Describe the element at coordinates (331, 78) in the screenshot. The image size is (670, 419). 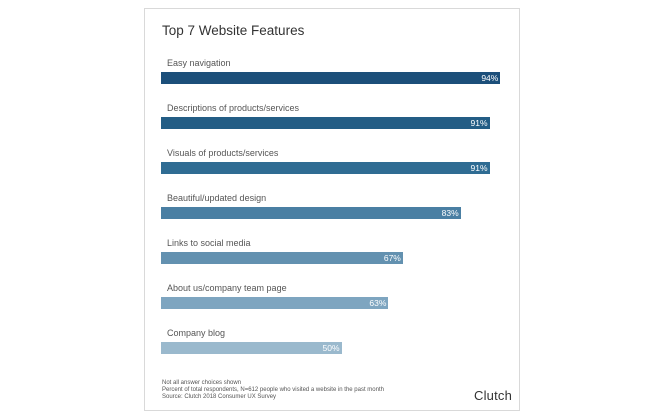
I see `bar-easy-navigation` at that location.